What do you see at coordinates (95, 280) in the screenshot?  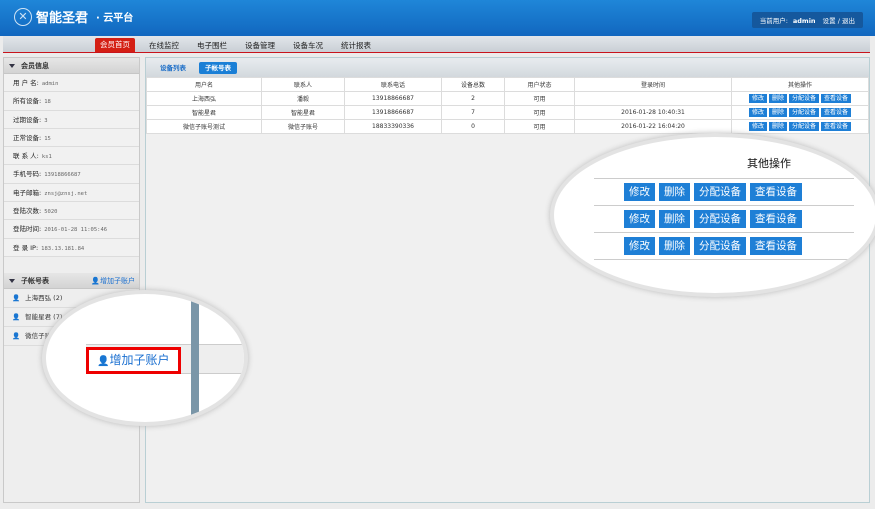 I see `add-user-icon: 👤` at bounding box center [95, 280].